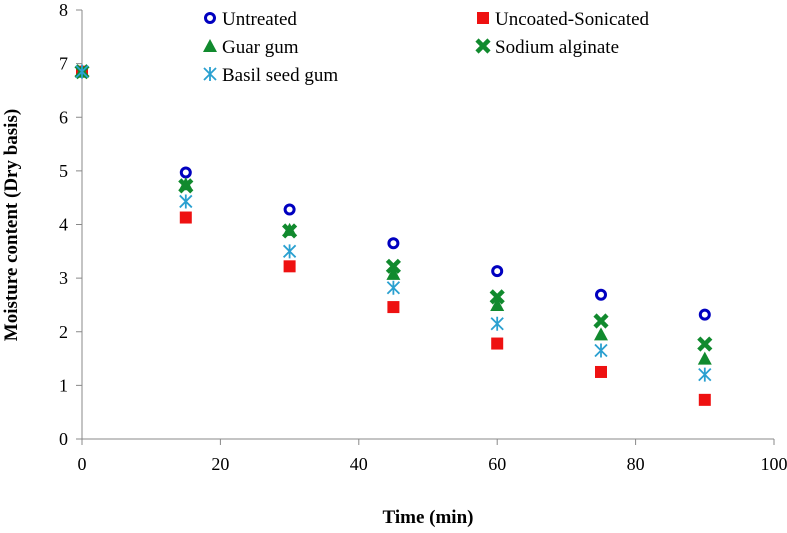 This screenshot has height=533, width=787. Describe the element at coordinates (280, 75) in the screenshot. I see `legend-label: Basil seed gum` at that location.